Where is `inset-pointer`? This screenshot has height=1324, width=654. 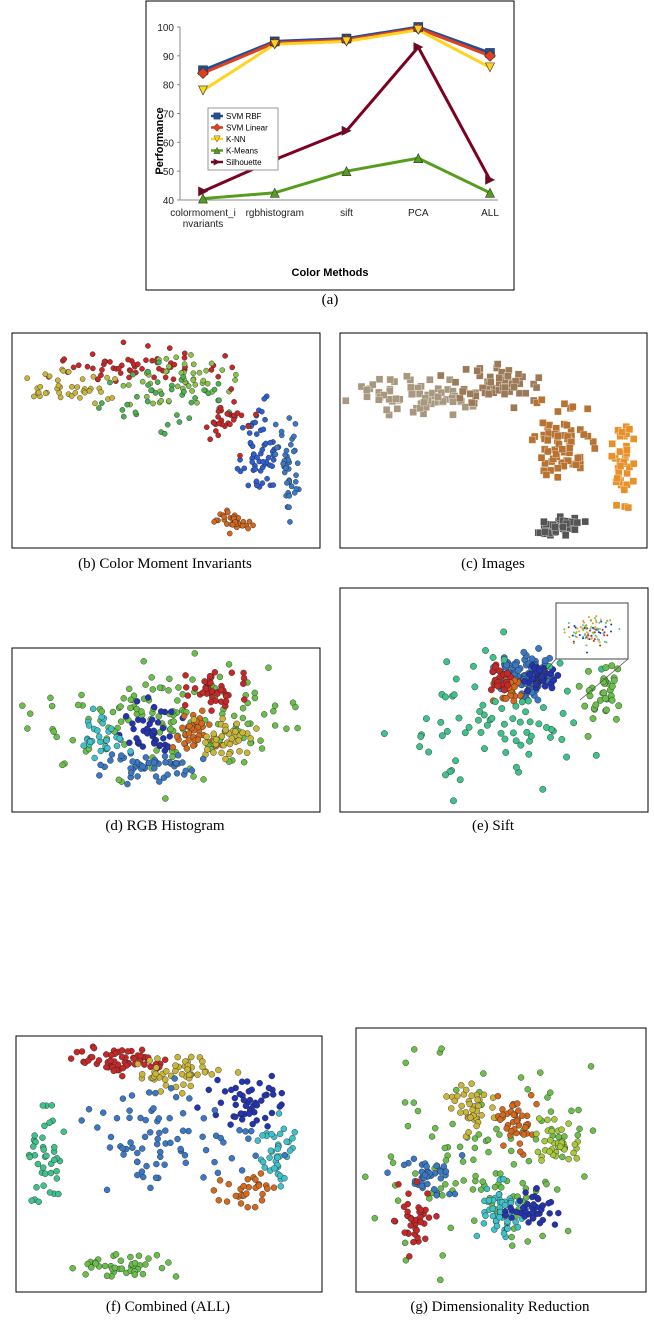 inset-pointer is located at coordinates (604, 679).